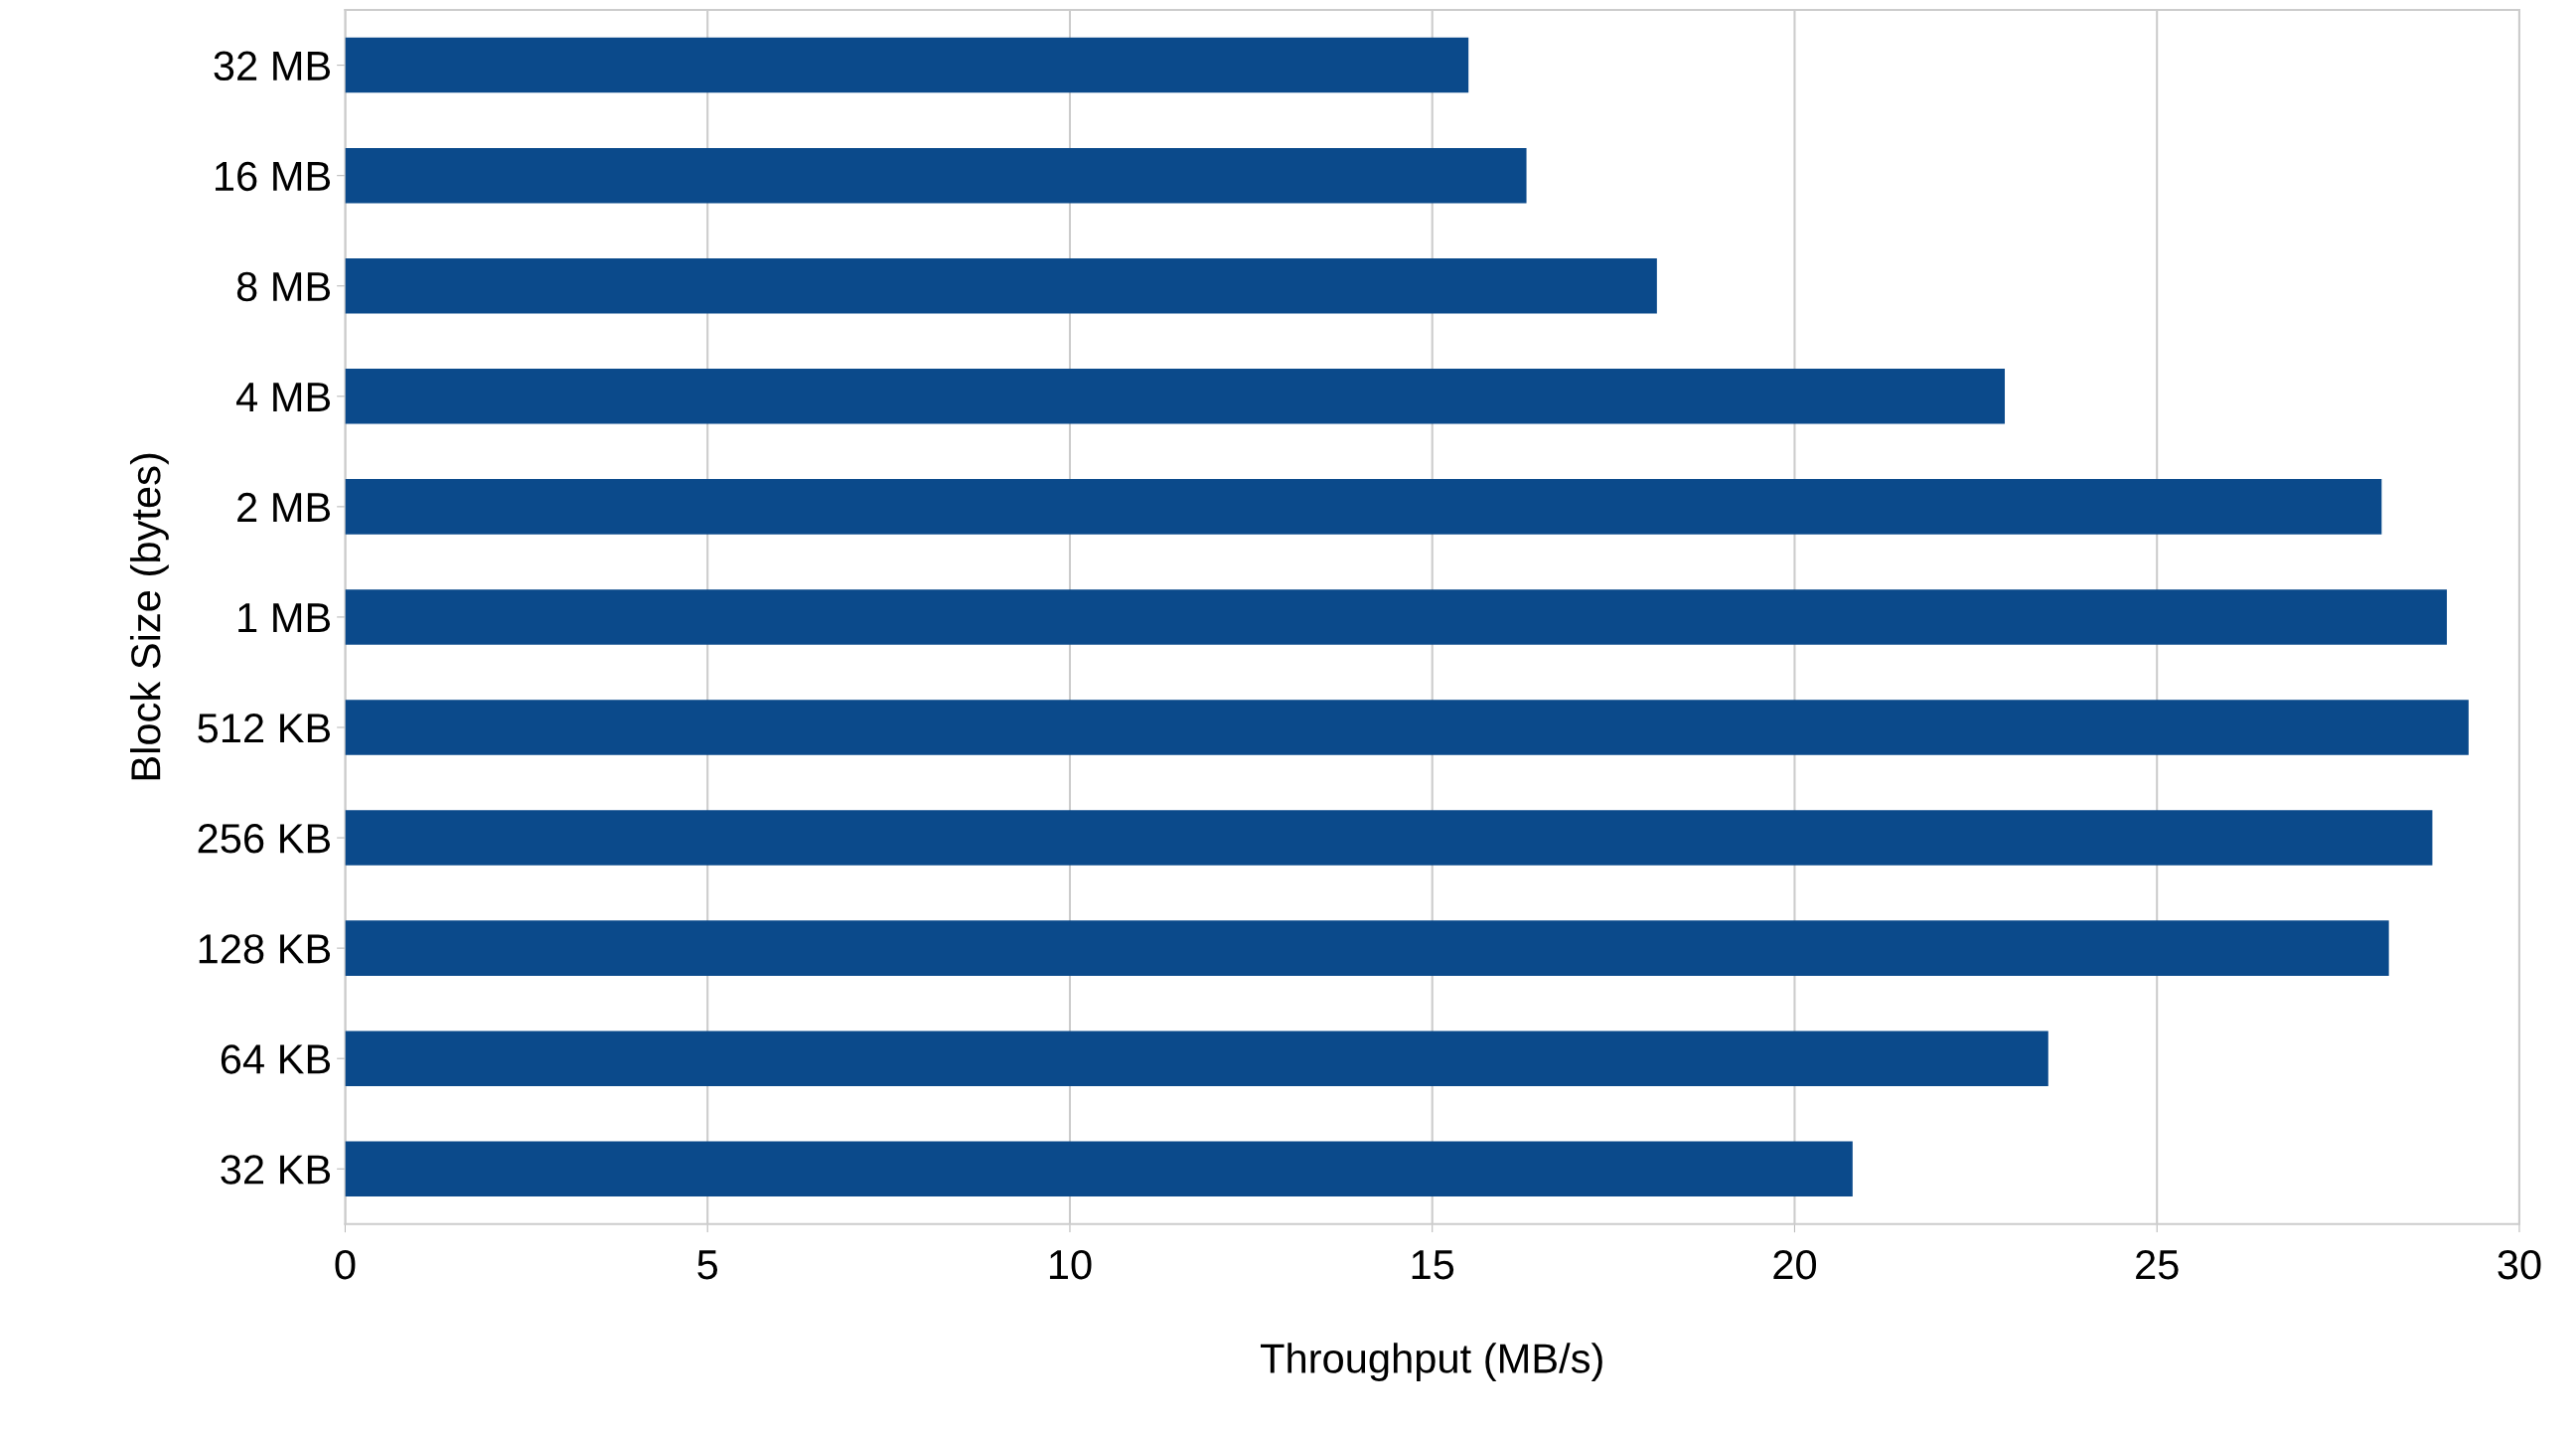  I want to click on x-tick-label: 10, so click(1070, 1264).